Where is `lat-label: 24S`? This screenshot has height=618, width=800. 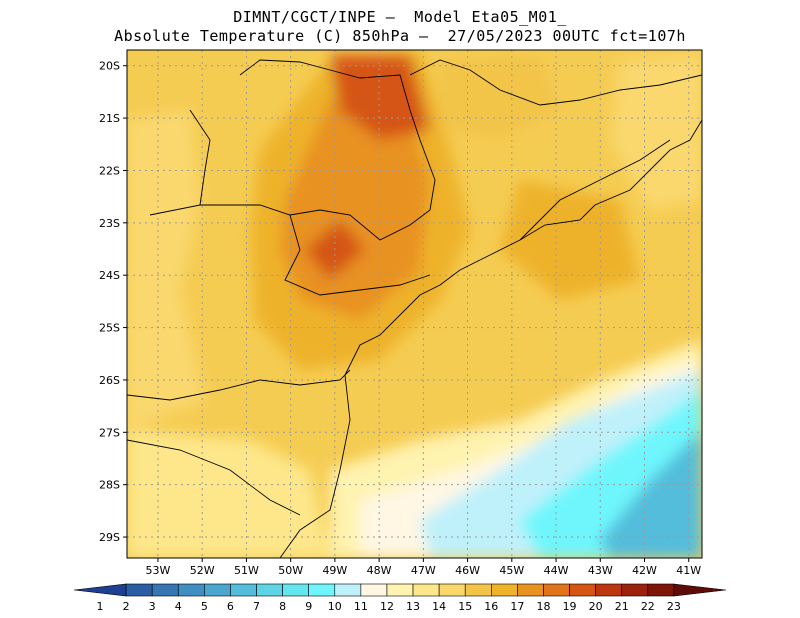 lat-label: 24S is located at coordinates (109, 275).